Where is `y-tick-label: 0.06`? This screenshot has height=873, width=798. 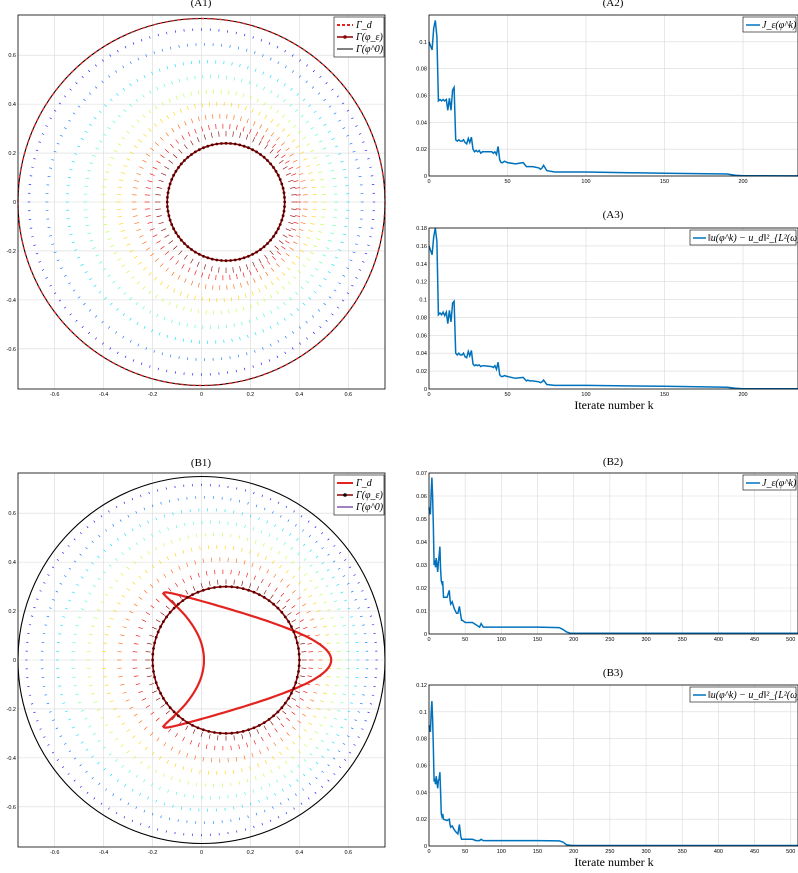
y-tick-label: 0.06 is located at coordinates (421, 97).